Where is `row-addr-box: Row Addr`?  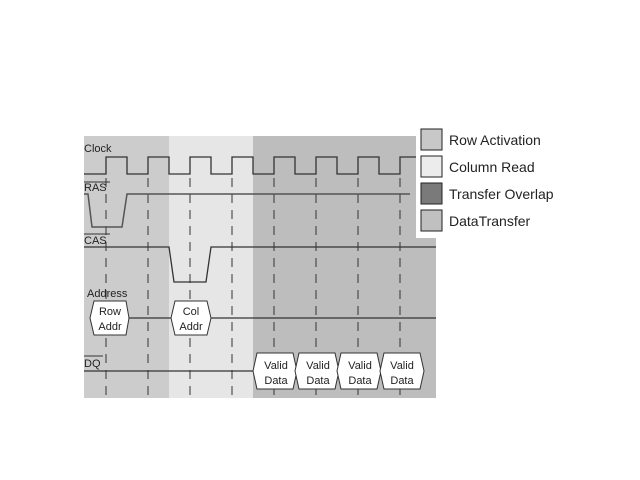 row-addr-box: Row Addr is located at coordinates (109, 318).